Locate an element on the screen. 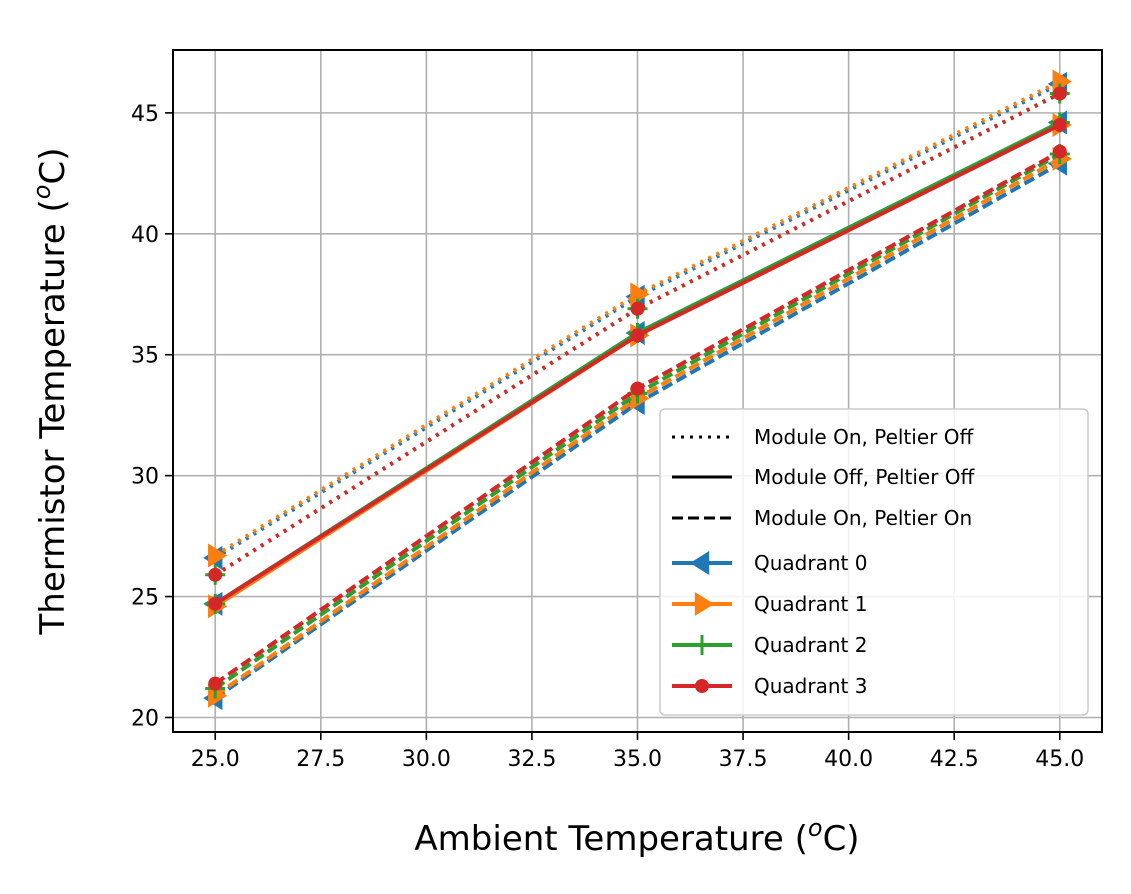  legend-entry-module-on-peltier-on: Module On, Peltier On is located at coordinates (822, 518).